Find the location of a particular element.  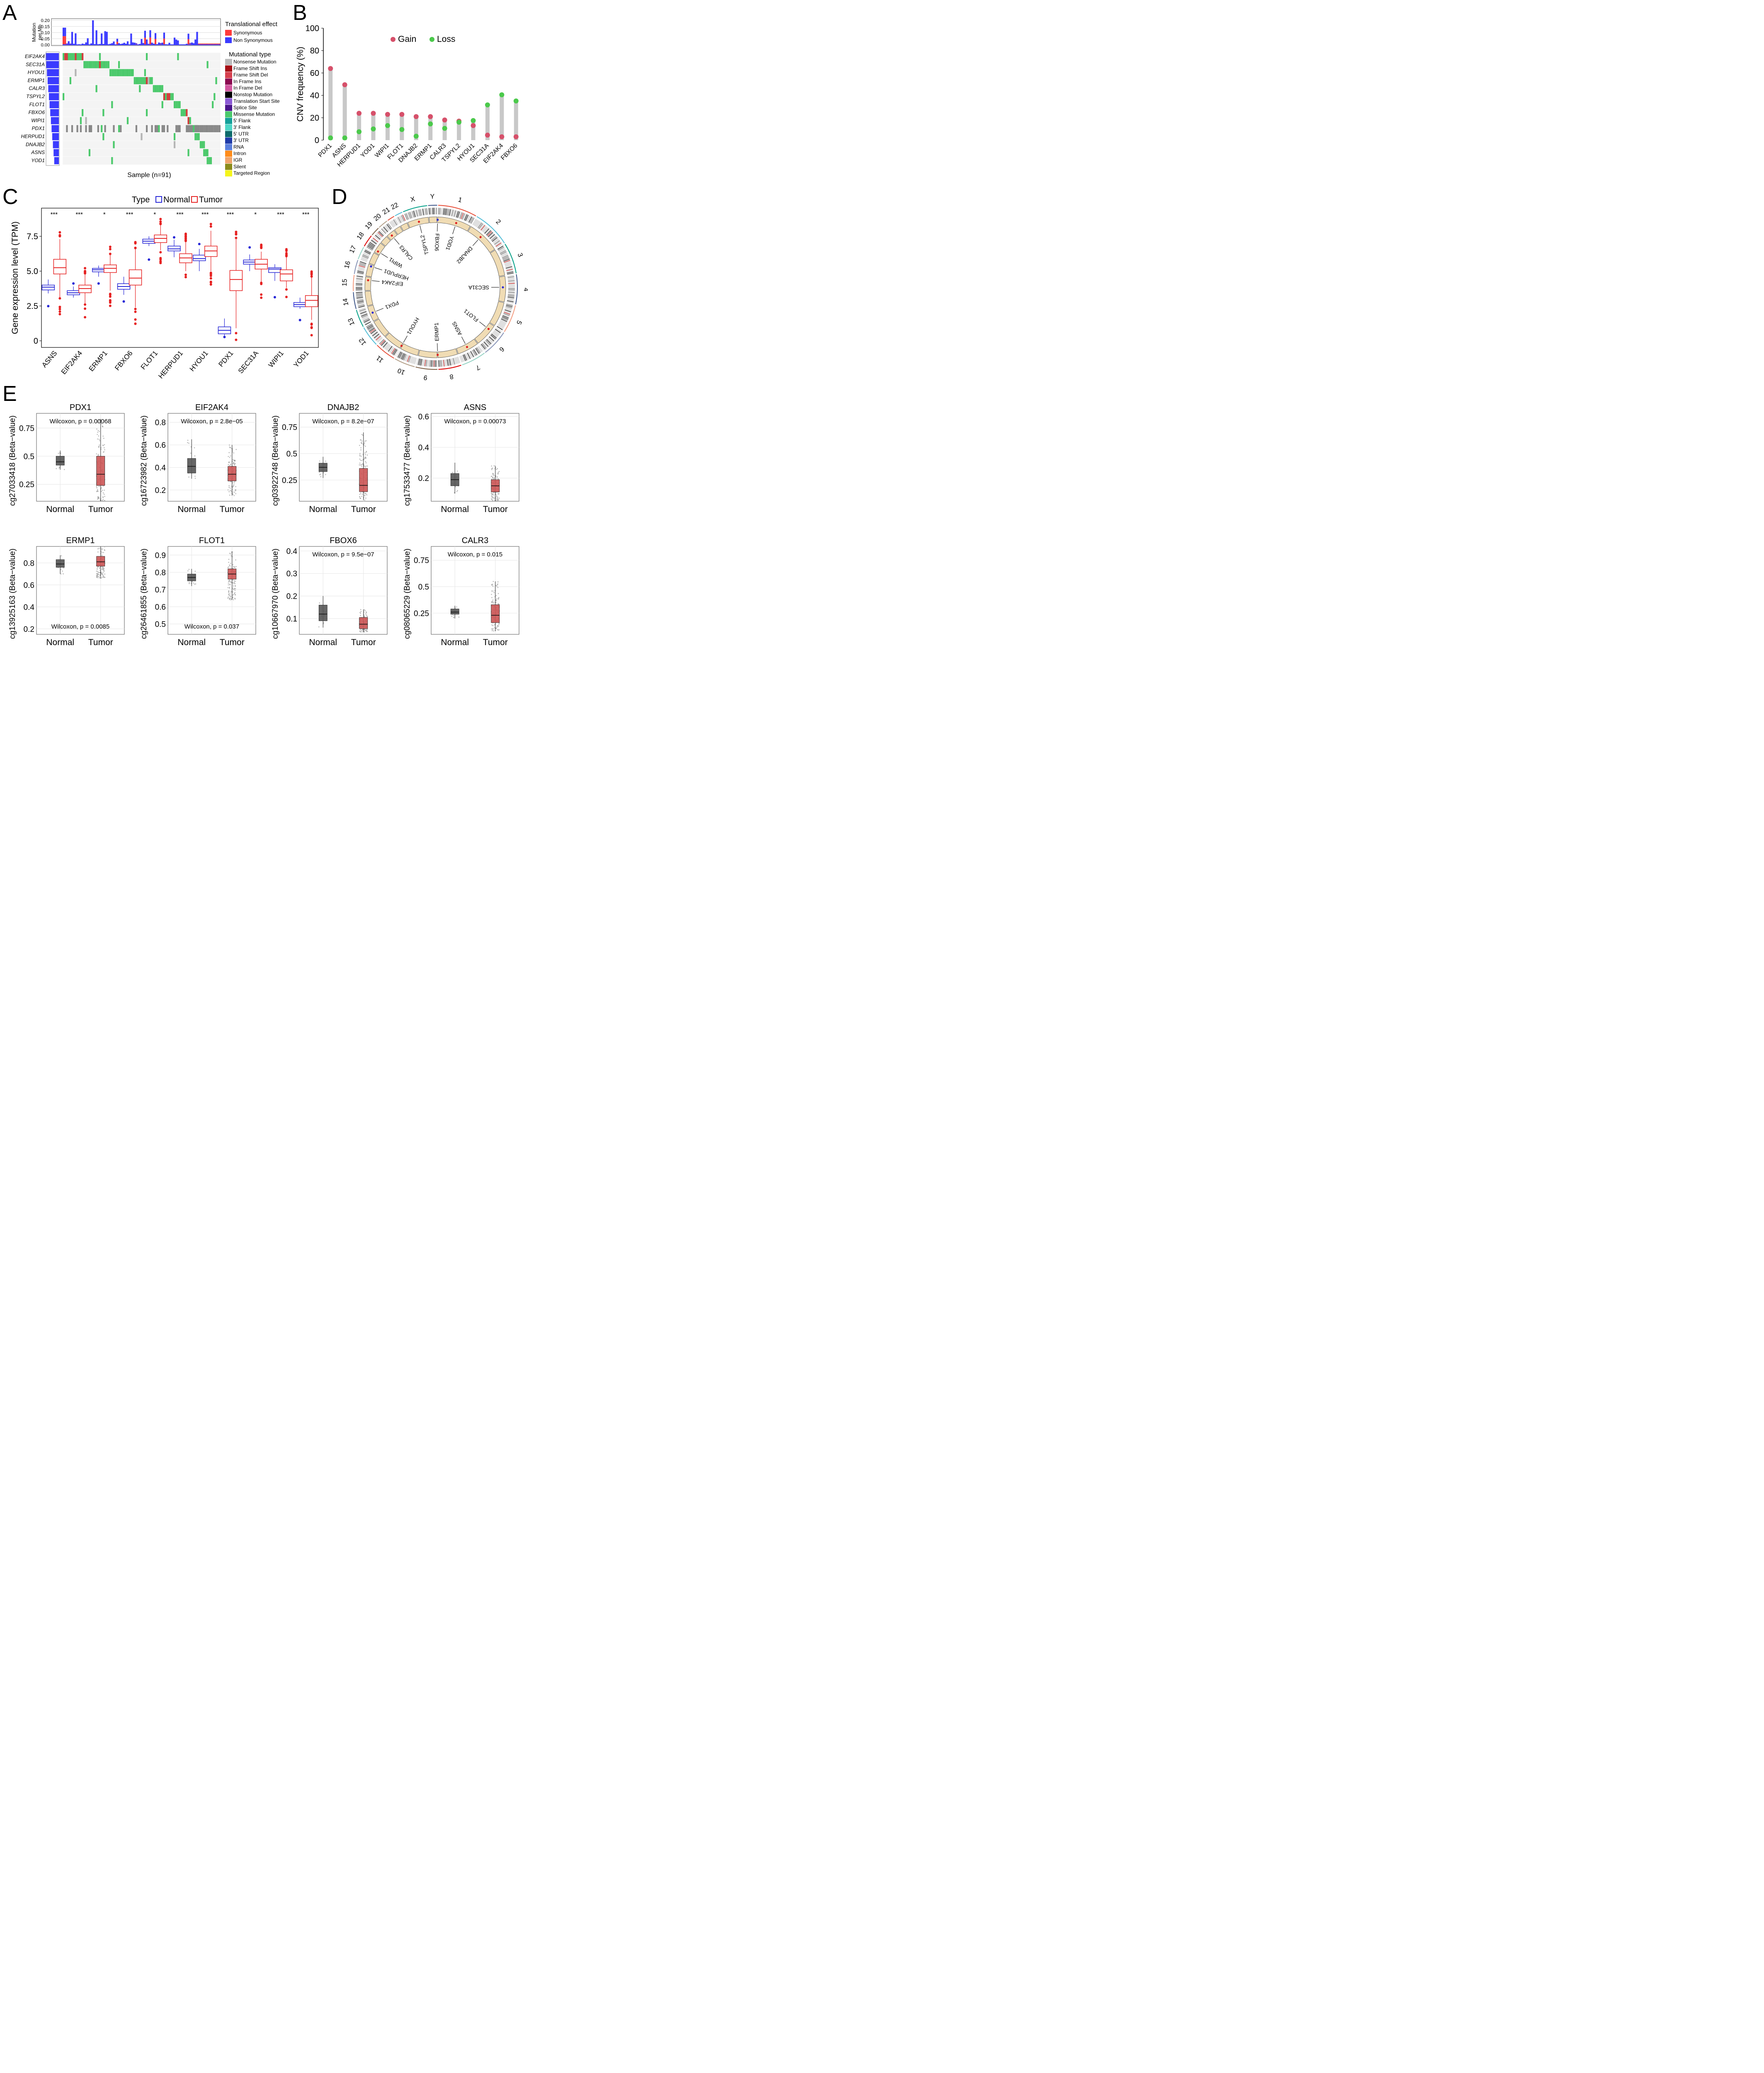

methylation-y-axis-label: cg16723982 (Beta−value) is located at coordinates (144, 460).